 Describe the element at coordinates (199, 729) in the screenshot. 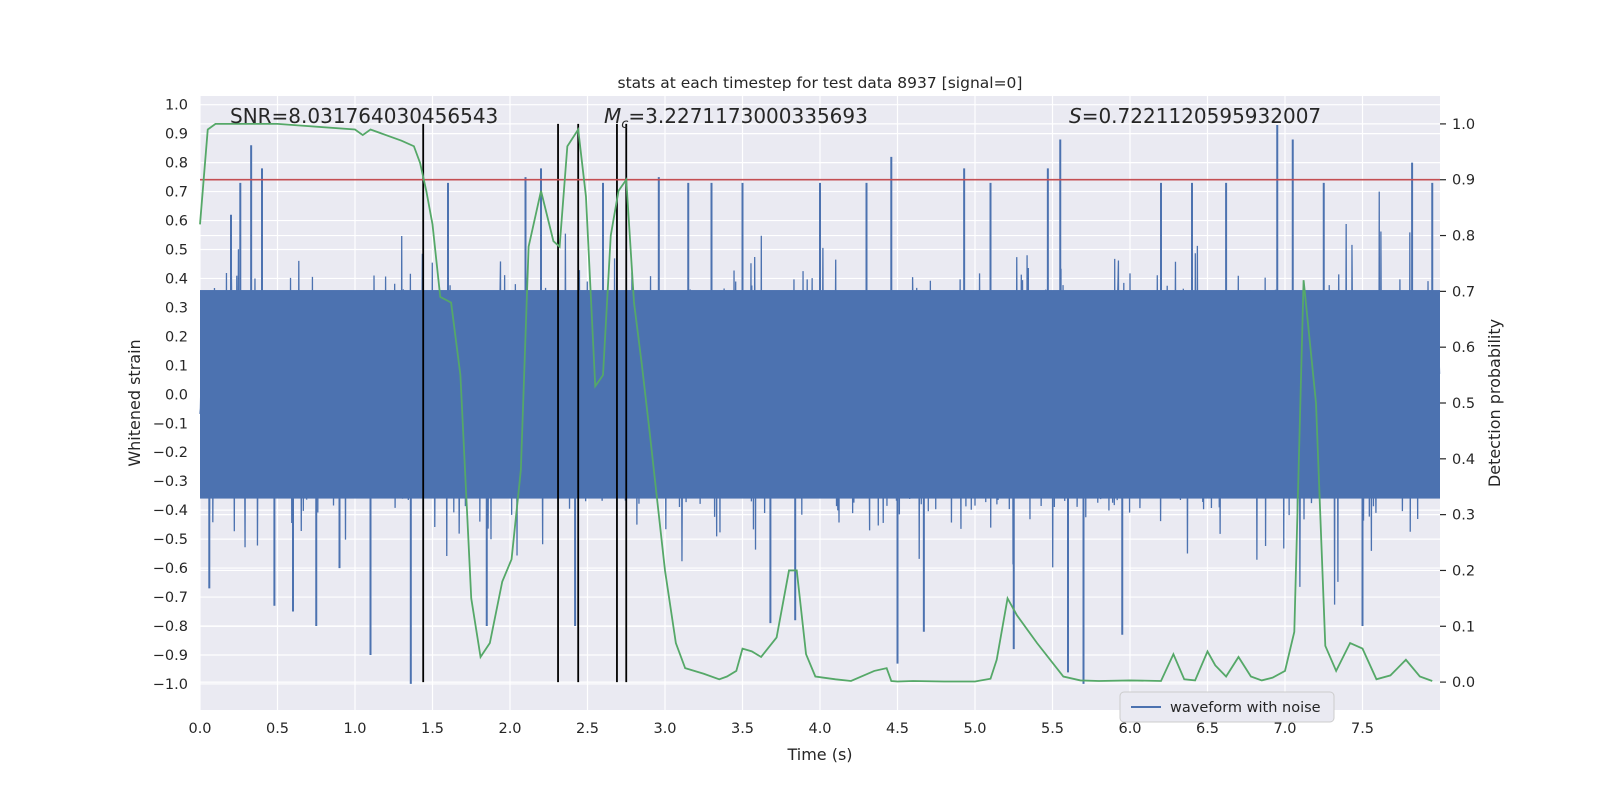

I see `x-tick-label: 0.0` at that location.